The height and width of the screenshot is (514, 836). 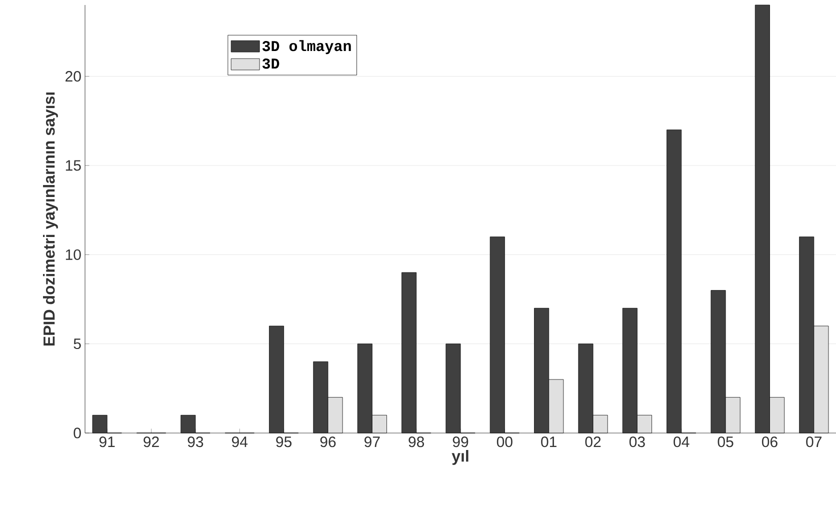 I want to click on x-tick-label: 92, so click(x=151, y=442).